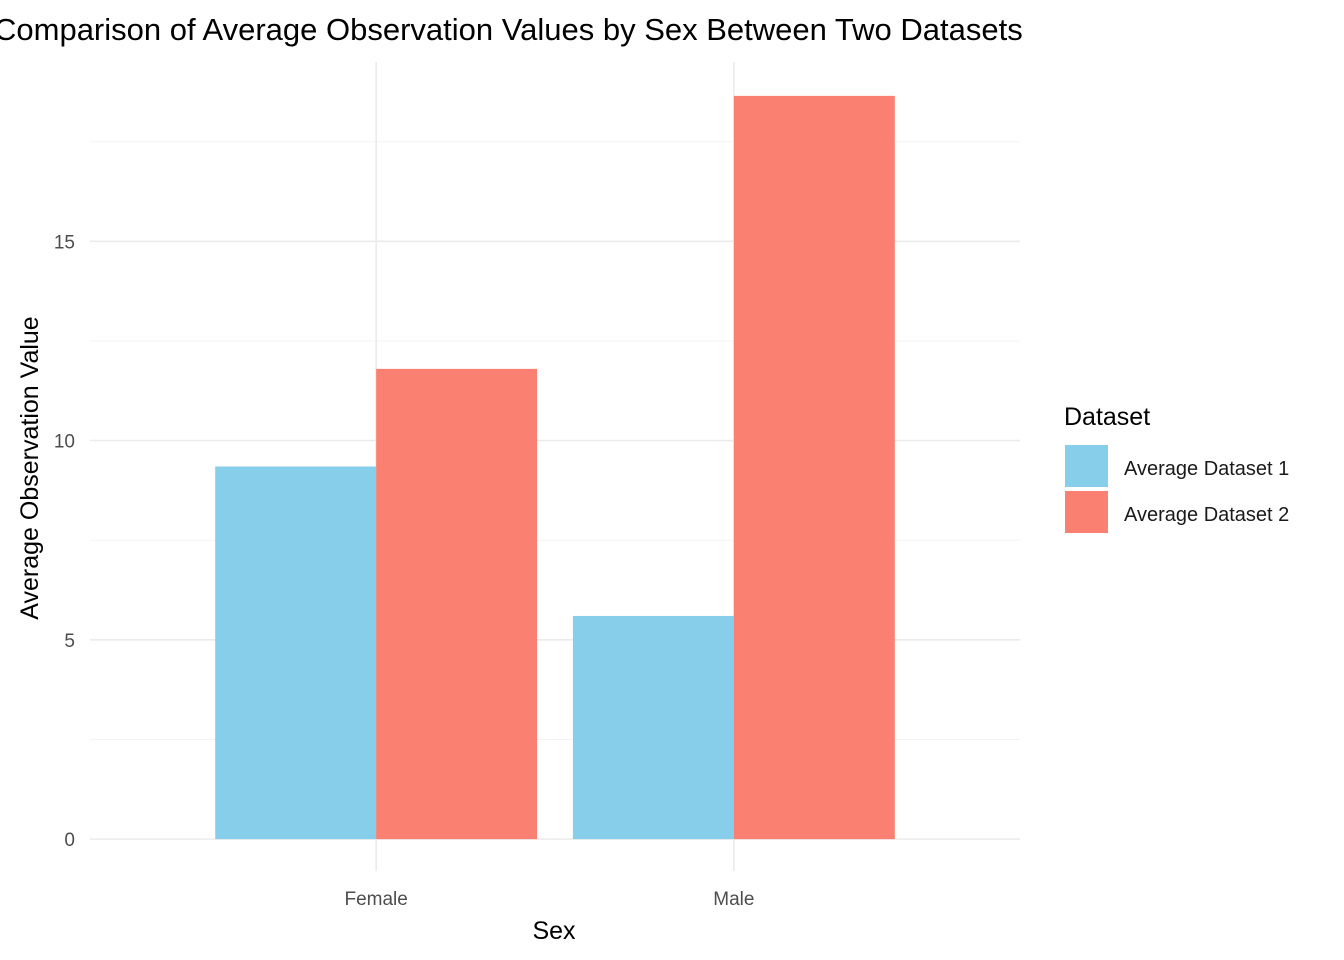 This screenshot has width=1344, height=960. What do you see at coordinates (733, 899) in the screenshot?
I see `x-tick-label: Male` at bounding box center [733, 899].